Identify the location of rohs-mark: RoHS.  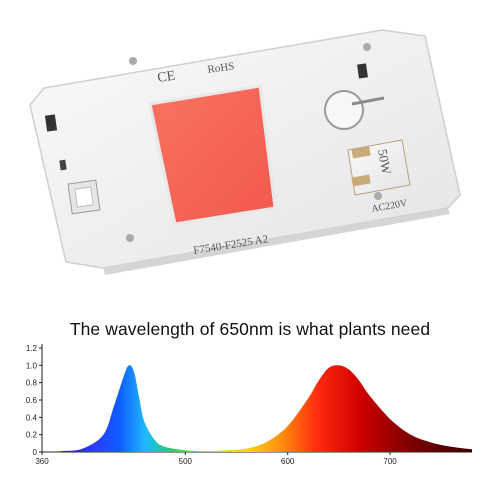
(221, 68).